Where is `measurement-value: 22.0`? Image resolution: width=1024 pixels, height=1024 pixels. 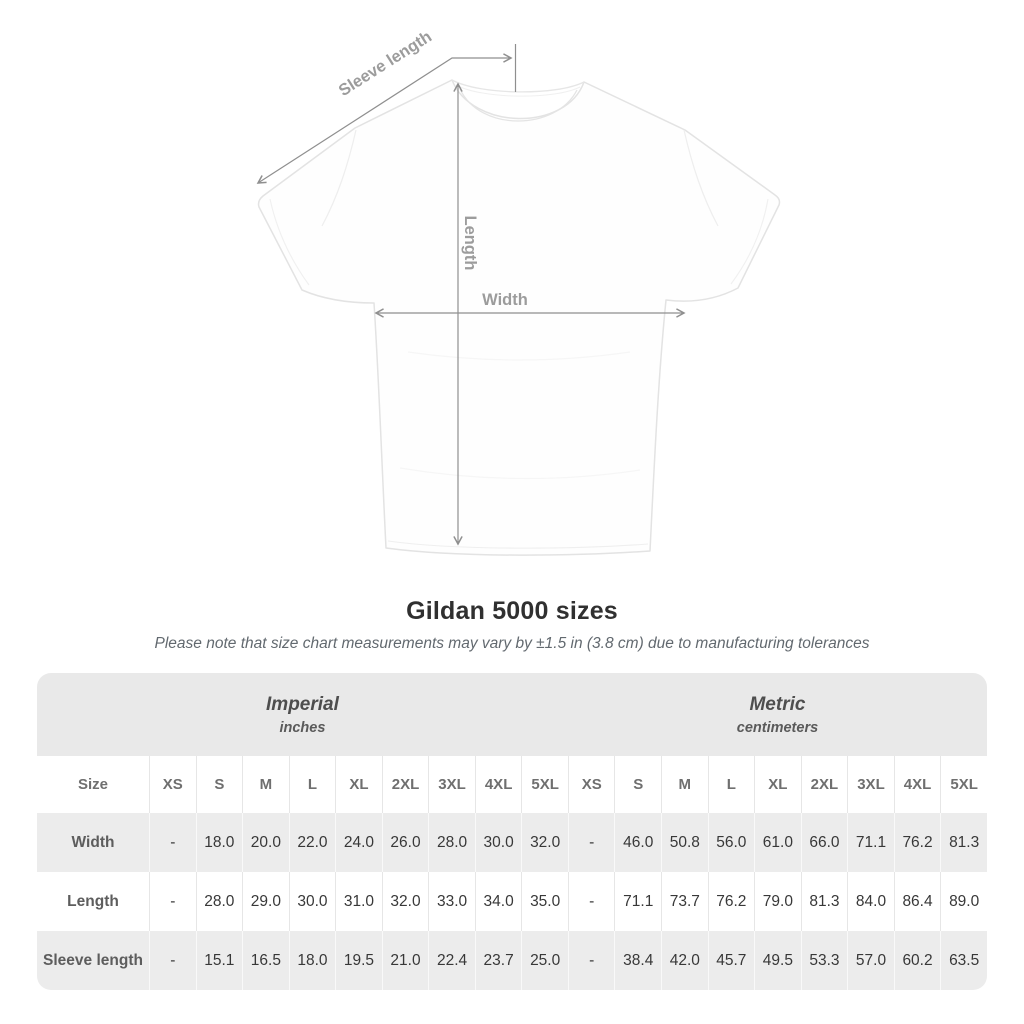 measurement-value: 22.0 is located at coordinates (312, 842).